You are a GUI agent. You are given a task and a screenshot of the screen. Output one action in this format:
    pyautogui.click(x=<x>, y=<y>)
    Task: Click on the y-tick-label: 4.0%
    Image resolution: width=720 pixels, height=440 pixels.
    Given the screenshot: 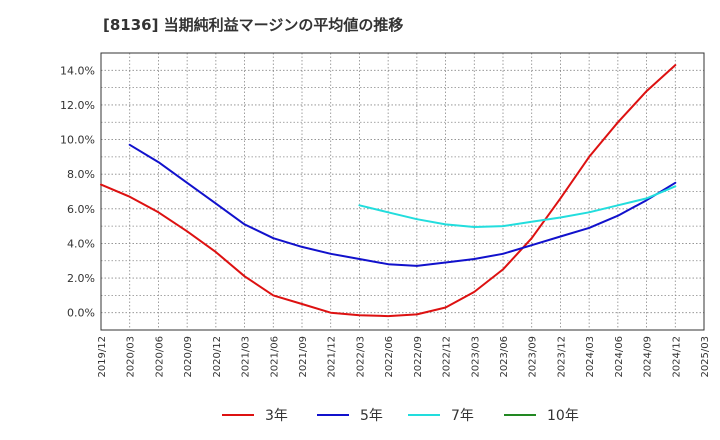 What is the action you would take?
    pyautogui.click(x=81, y=243)
    